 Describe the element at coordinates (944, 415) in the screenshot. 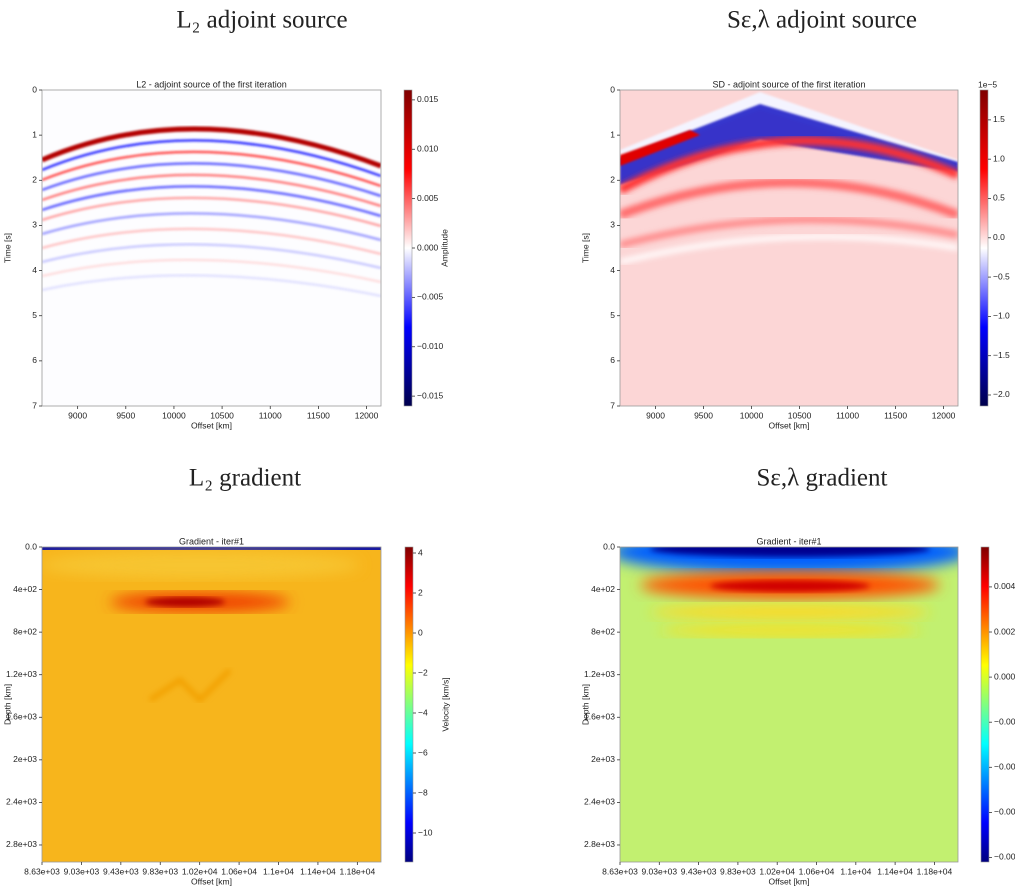

I see `x-tick-label: 12000` at that location.